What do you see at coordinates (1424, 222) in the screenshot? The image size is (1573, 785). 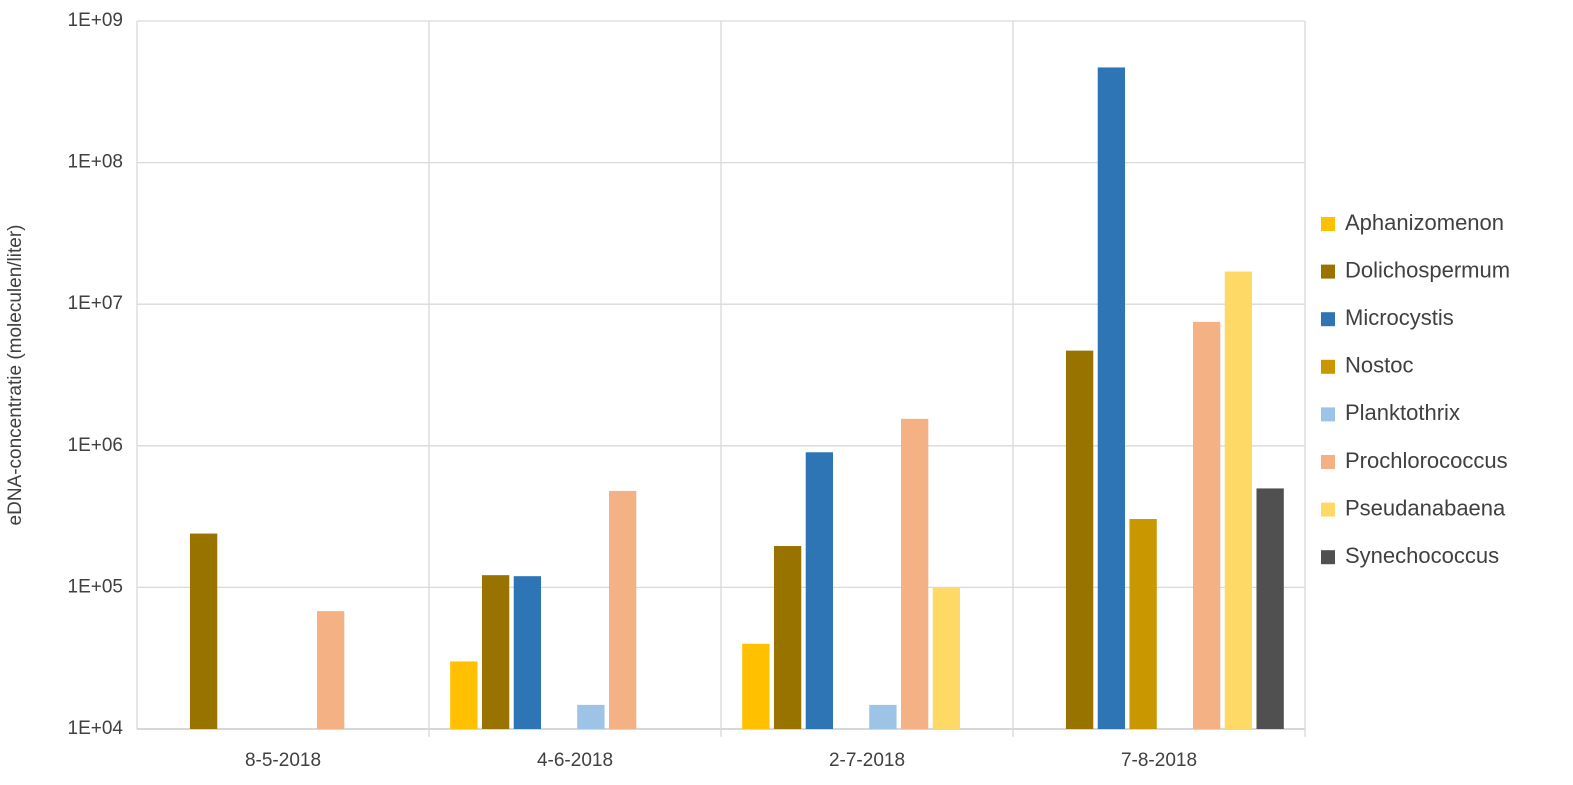 I see `legend-label: Aphanizomenon` at bounding box center [1424, 222].